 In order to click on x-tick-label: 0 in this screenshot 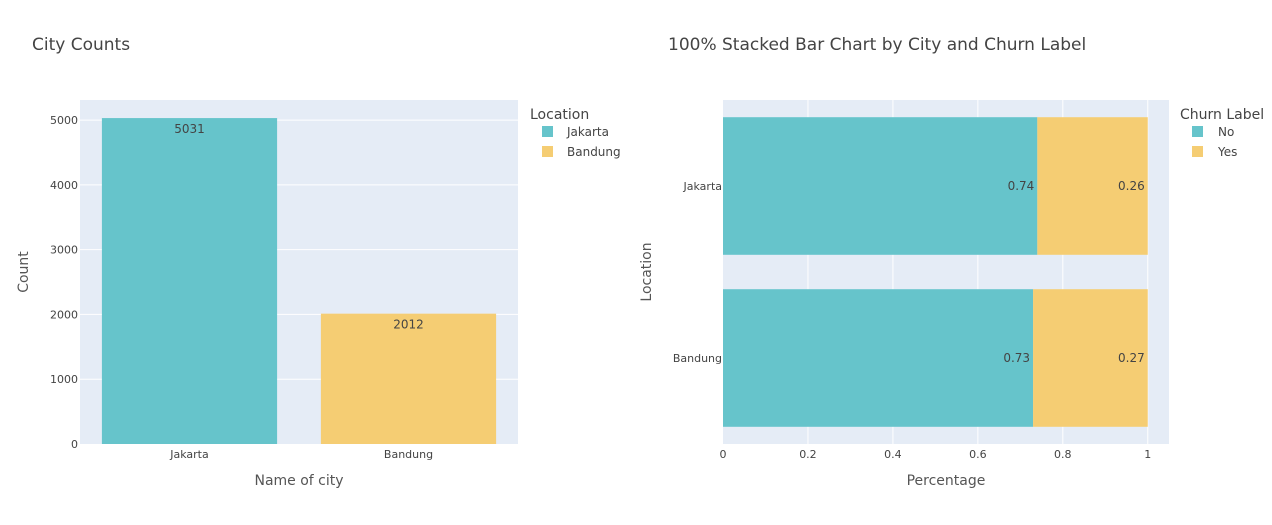, I will do `click(723, 454)`.